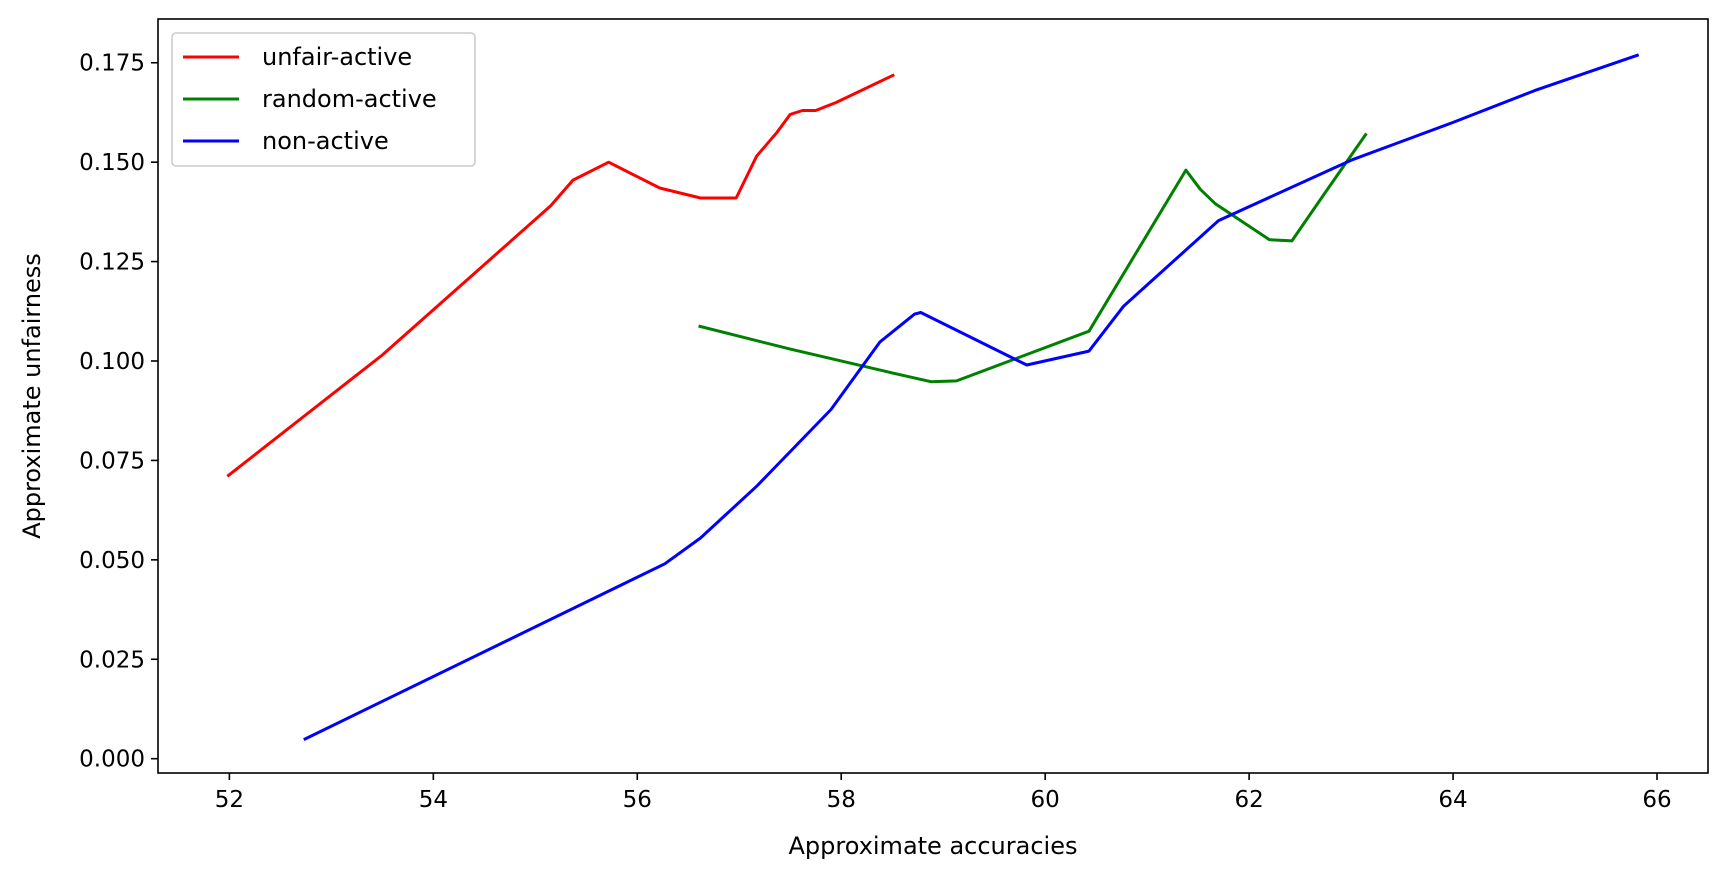 The width and height of the screenshot is (1728, 881). I want to click on x-axis: 52 54 56 58 60 62 64 66, so click(943, 793).